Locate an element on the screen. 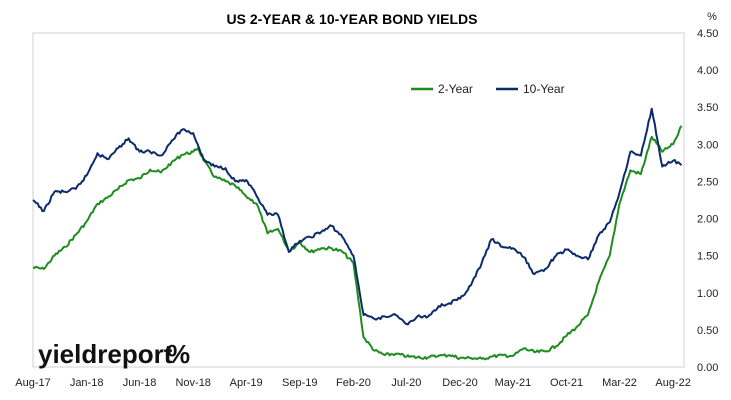 The image size is (731, 400). y-tick-label: 2.00 is located at coordinates (707, 220).